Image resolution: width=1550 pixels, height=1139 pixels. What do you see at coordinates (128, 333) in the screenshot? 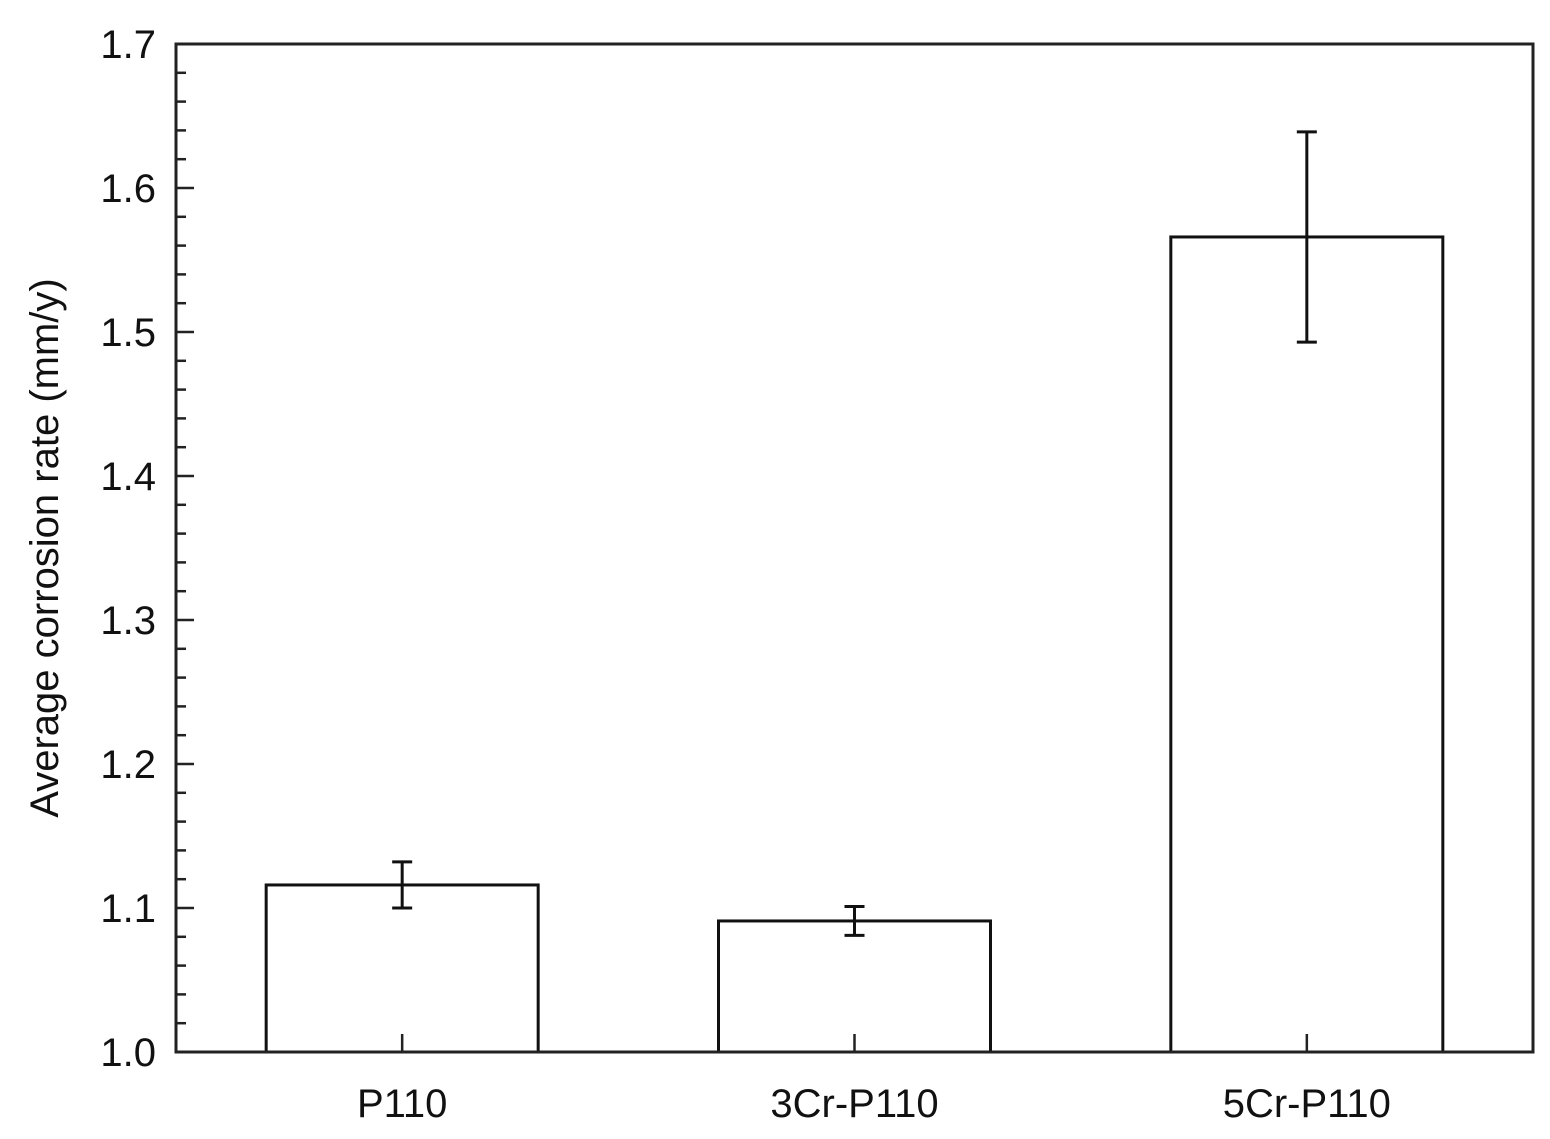
I see `y-tick-label: 1.5` at bounding box center [128, 333].